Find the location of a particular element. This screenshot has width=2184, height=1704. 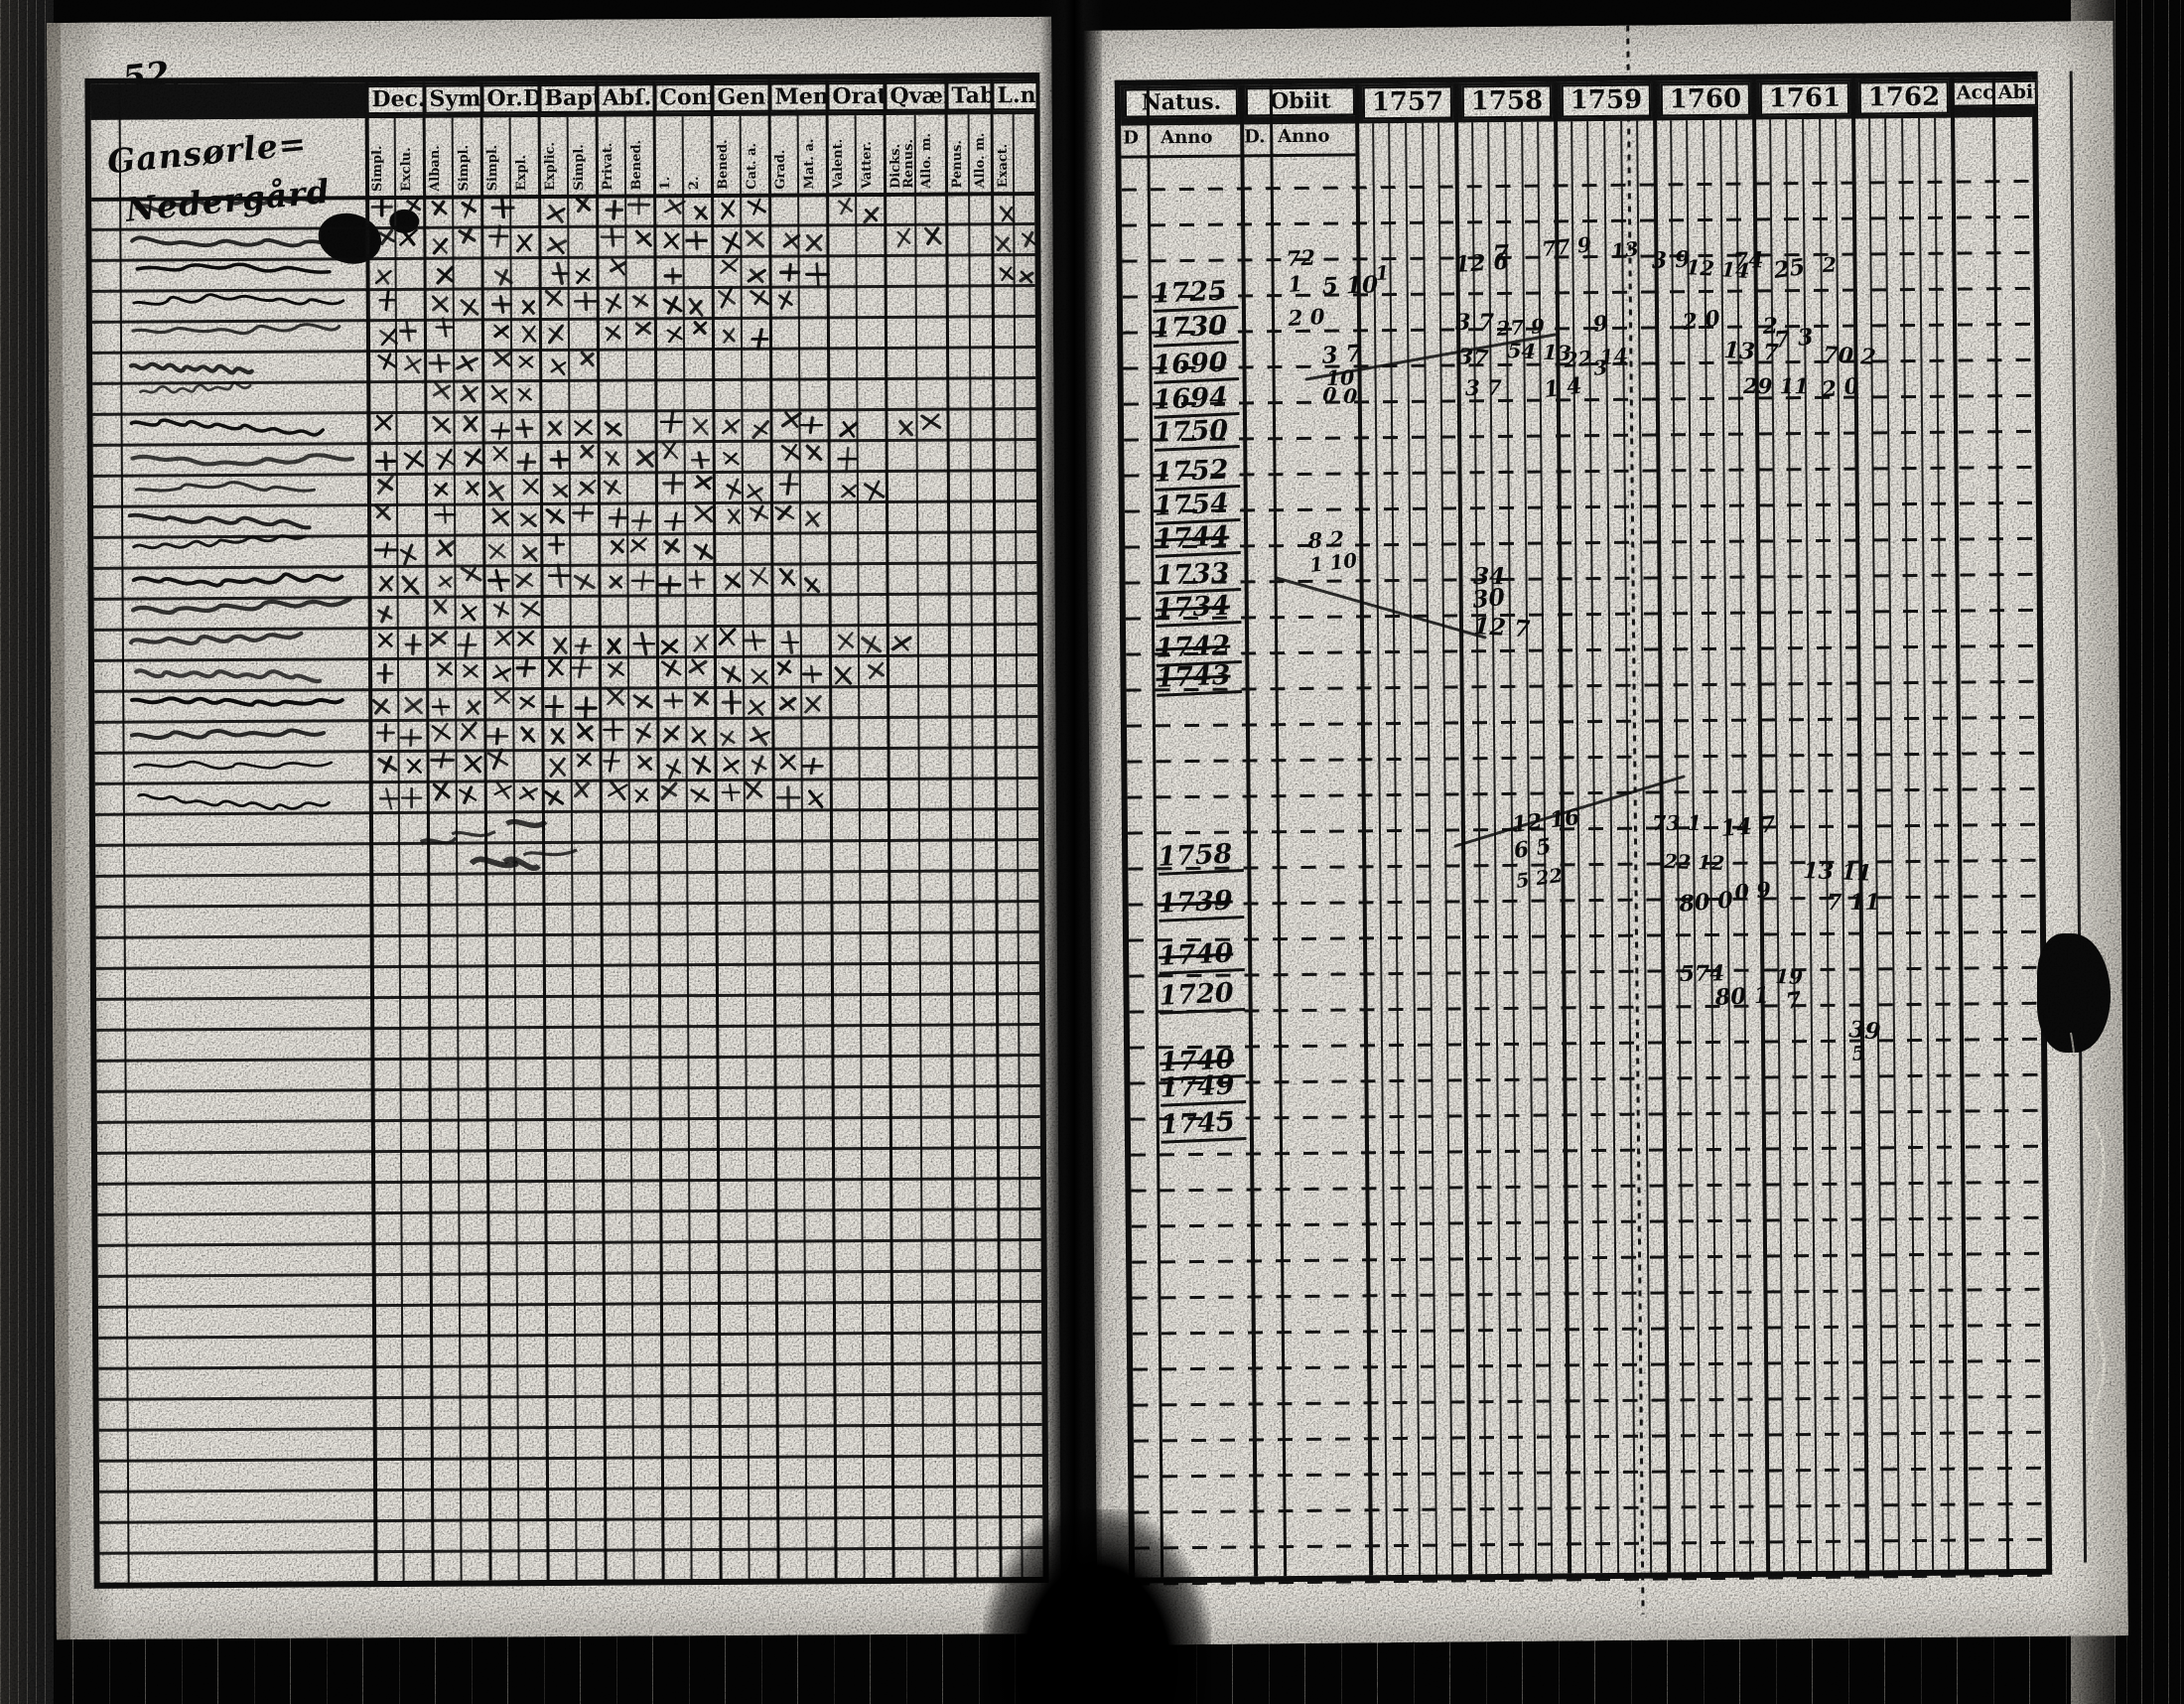

column-header-orat: Orat. is located at coordinates (857, 96).